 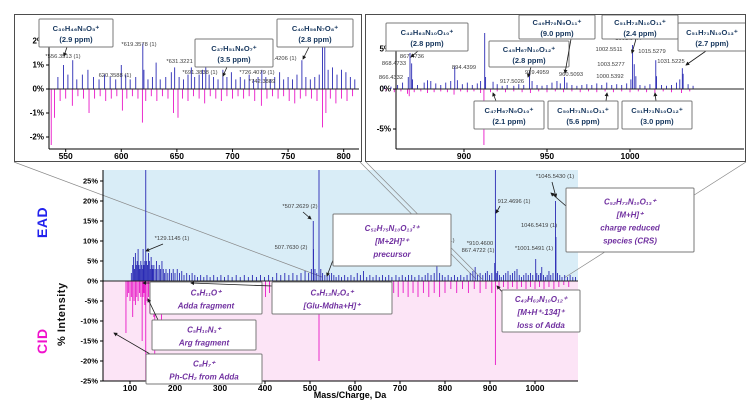 I want to click on y-tick-label: -10%, so click(x=89, y=321).